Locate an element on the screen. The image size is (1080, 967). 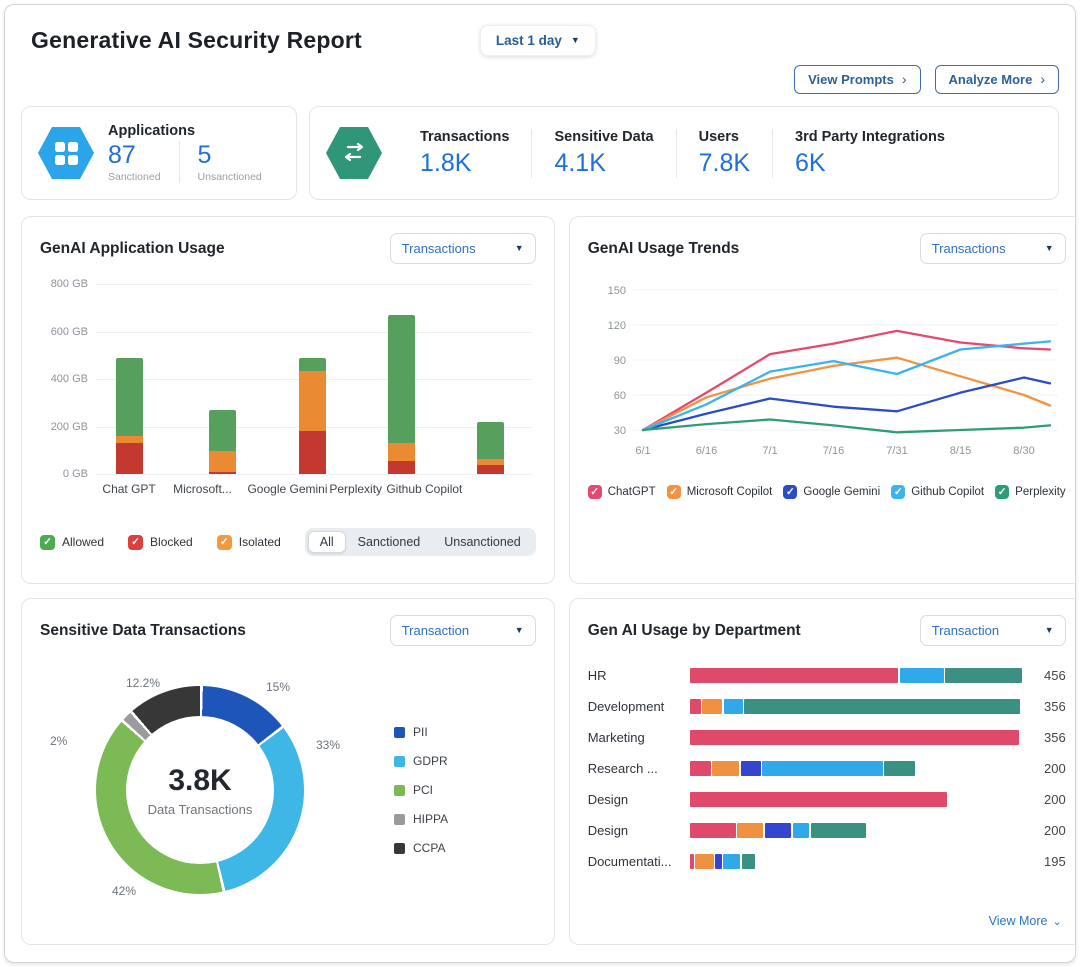
app-usage-metric-dropdown: Transactions ▼ is located at coordinates (462, 248).